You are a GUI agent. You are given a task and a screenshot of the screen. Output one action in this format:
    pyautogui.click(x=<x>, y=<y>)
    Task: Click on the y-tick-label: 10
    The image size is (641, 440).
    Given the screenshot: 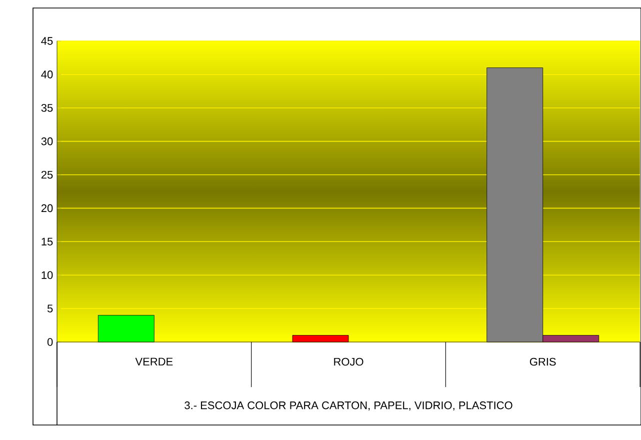 What is the action you would take?
    pyautogui.click(x=47, y=275)
    